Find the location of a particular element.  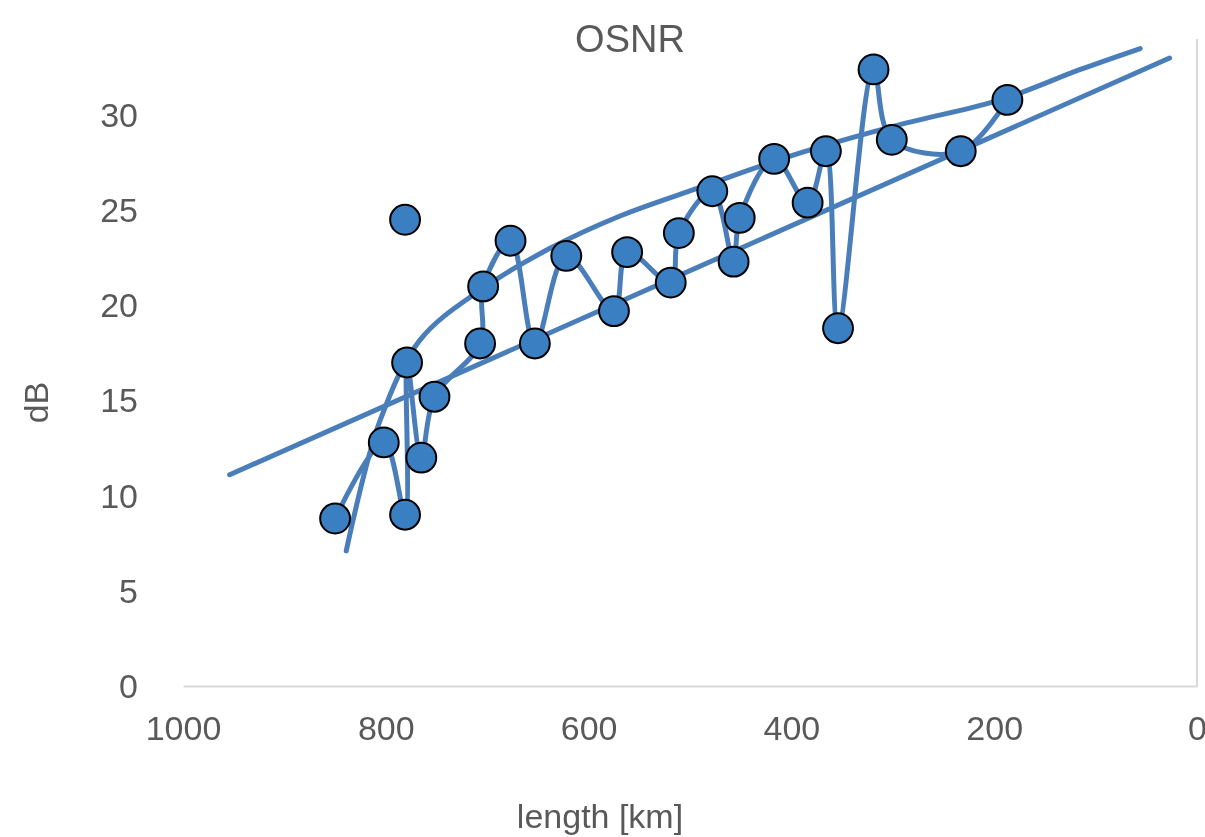

y-axis-title: dB is located at coordinates (36, 402).